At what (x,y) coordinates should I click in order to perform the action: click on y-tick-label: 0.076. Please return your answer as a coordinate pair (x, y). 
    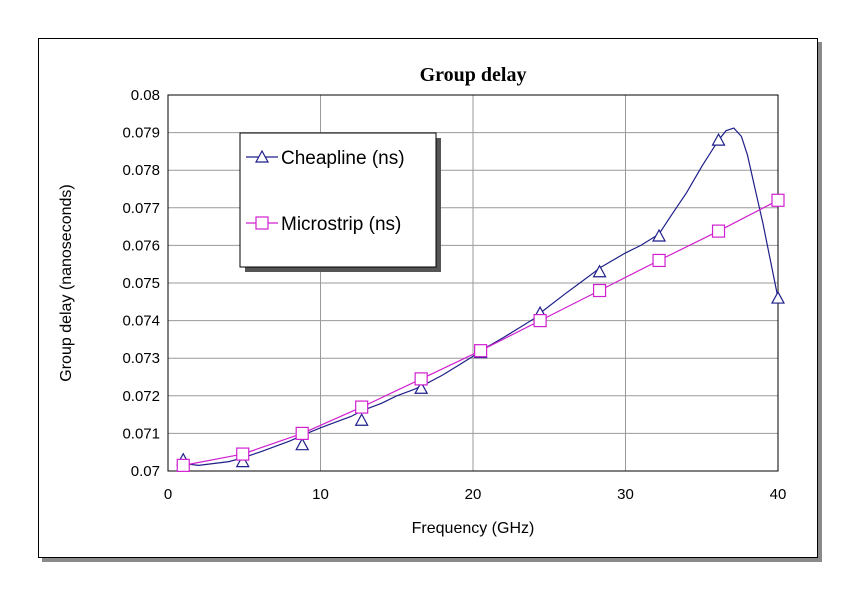
    Looking at the image, I should click on (141, 245).